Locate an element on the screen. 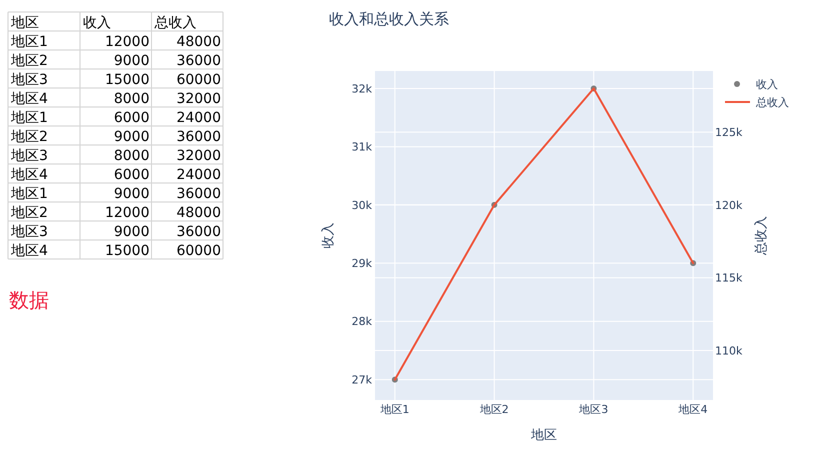  text: 数据 is located at coordinates (29, 300).